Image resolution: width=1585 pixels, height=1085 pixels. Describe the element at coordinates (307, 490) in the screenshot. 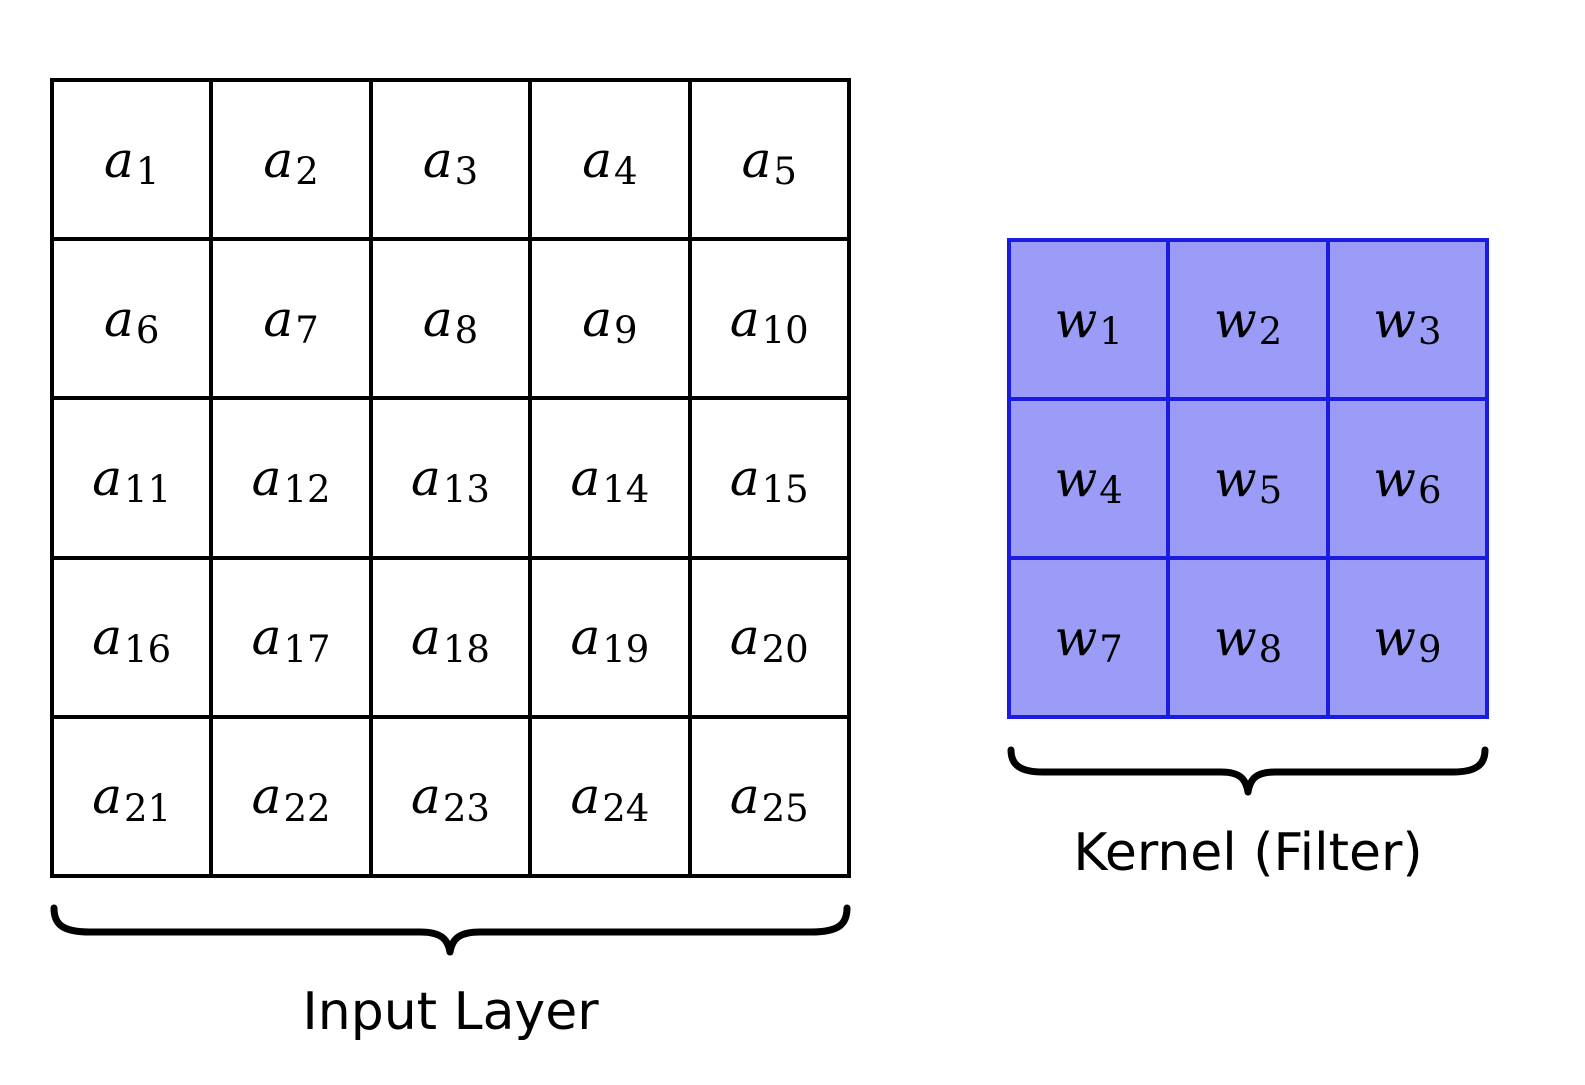

I see `input-subscript: 12` at that location.